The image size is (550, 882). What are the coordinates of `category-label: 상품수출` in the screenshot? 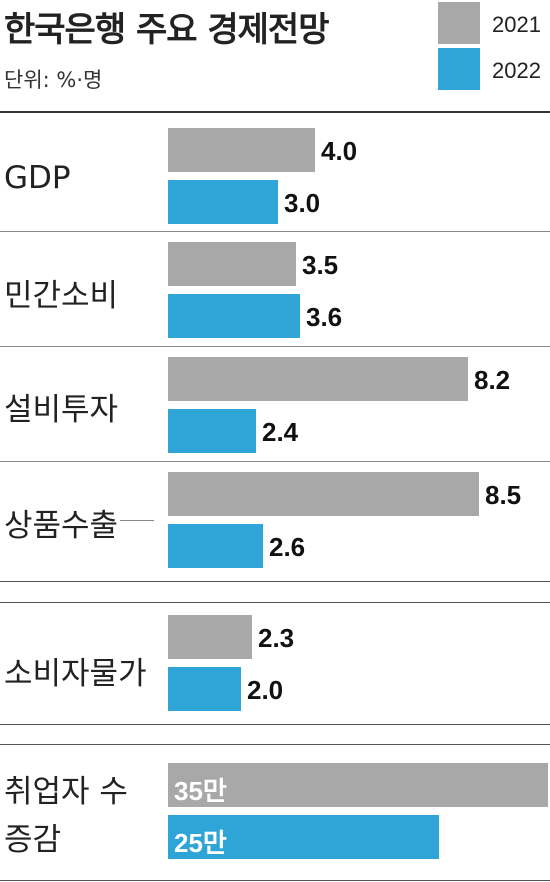 It's located at (61, 526).